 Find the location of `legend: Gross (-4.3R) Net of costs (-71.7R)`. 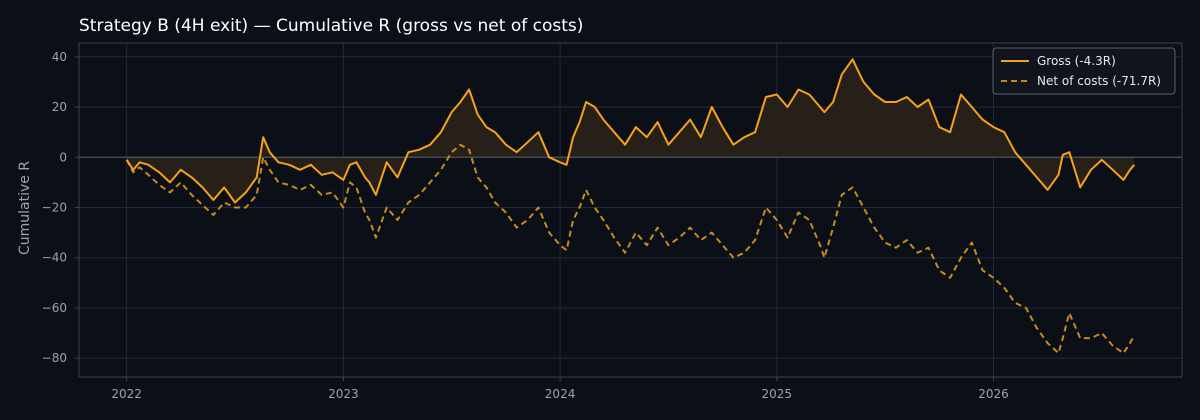

legend: Gross (-4.3R) Net of costs (-71.7R) is located at coordinates (1084, 71).